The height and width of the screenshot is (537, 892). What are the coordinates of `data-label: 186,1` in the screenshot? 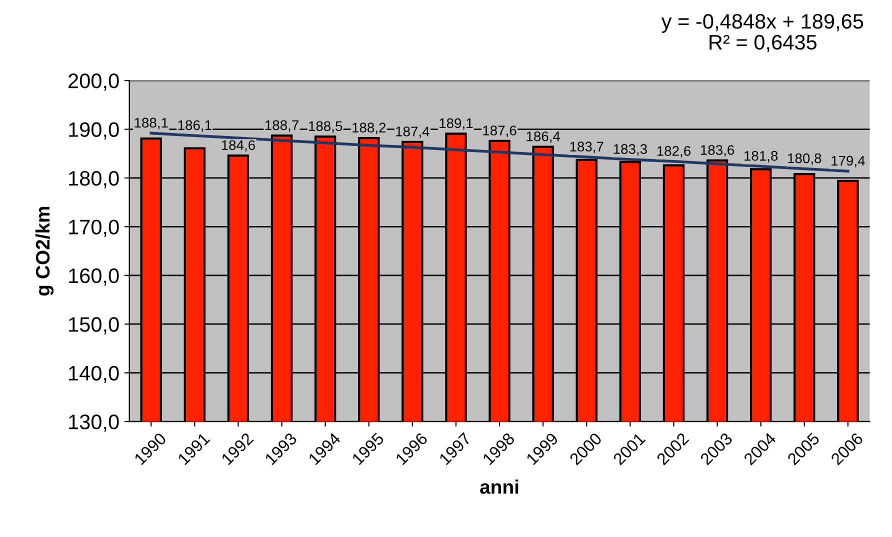 It's located at (195, 126).